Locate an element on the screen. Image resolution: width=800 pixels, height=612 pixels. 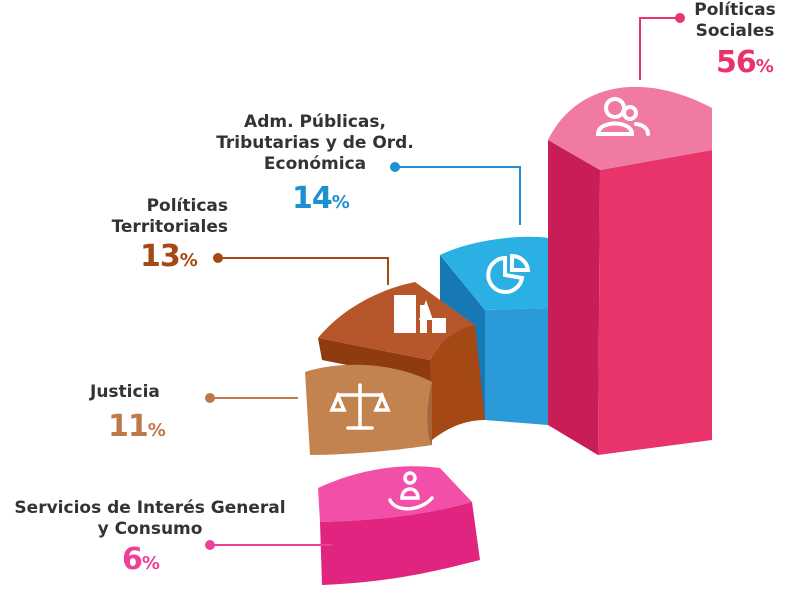
slice-territoriales-side is located at coordinates (457, 382).